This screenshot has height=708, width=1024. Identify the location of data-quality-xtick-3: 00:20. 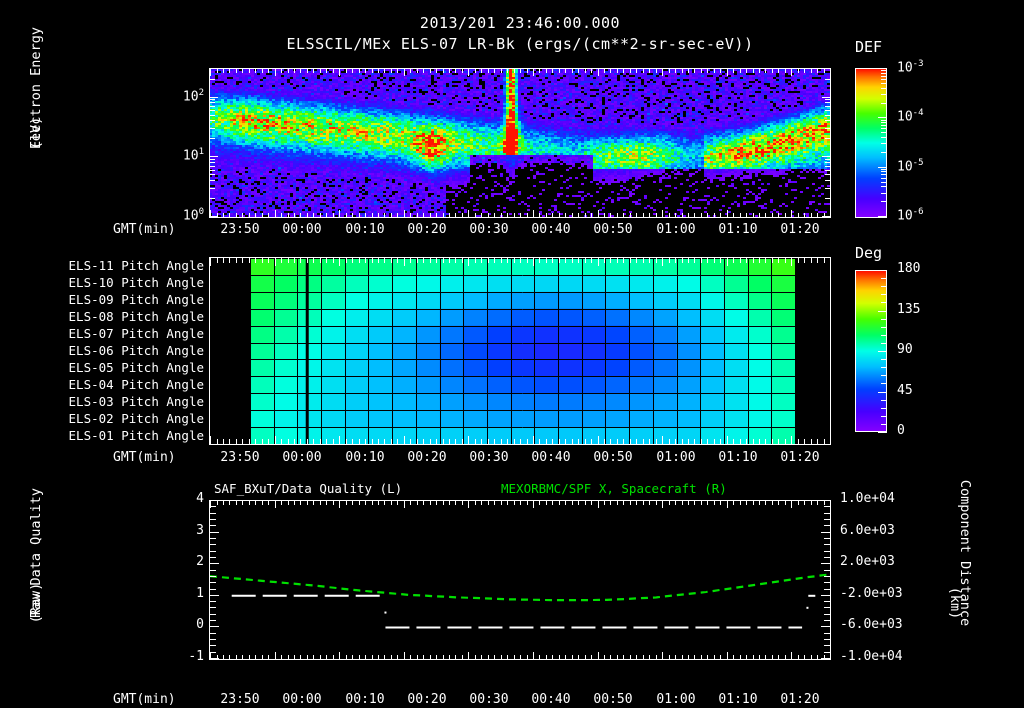
(427, 699).